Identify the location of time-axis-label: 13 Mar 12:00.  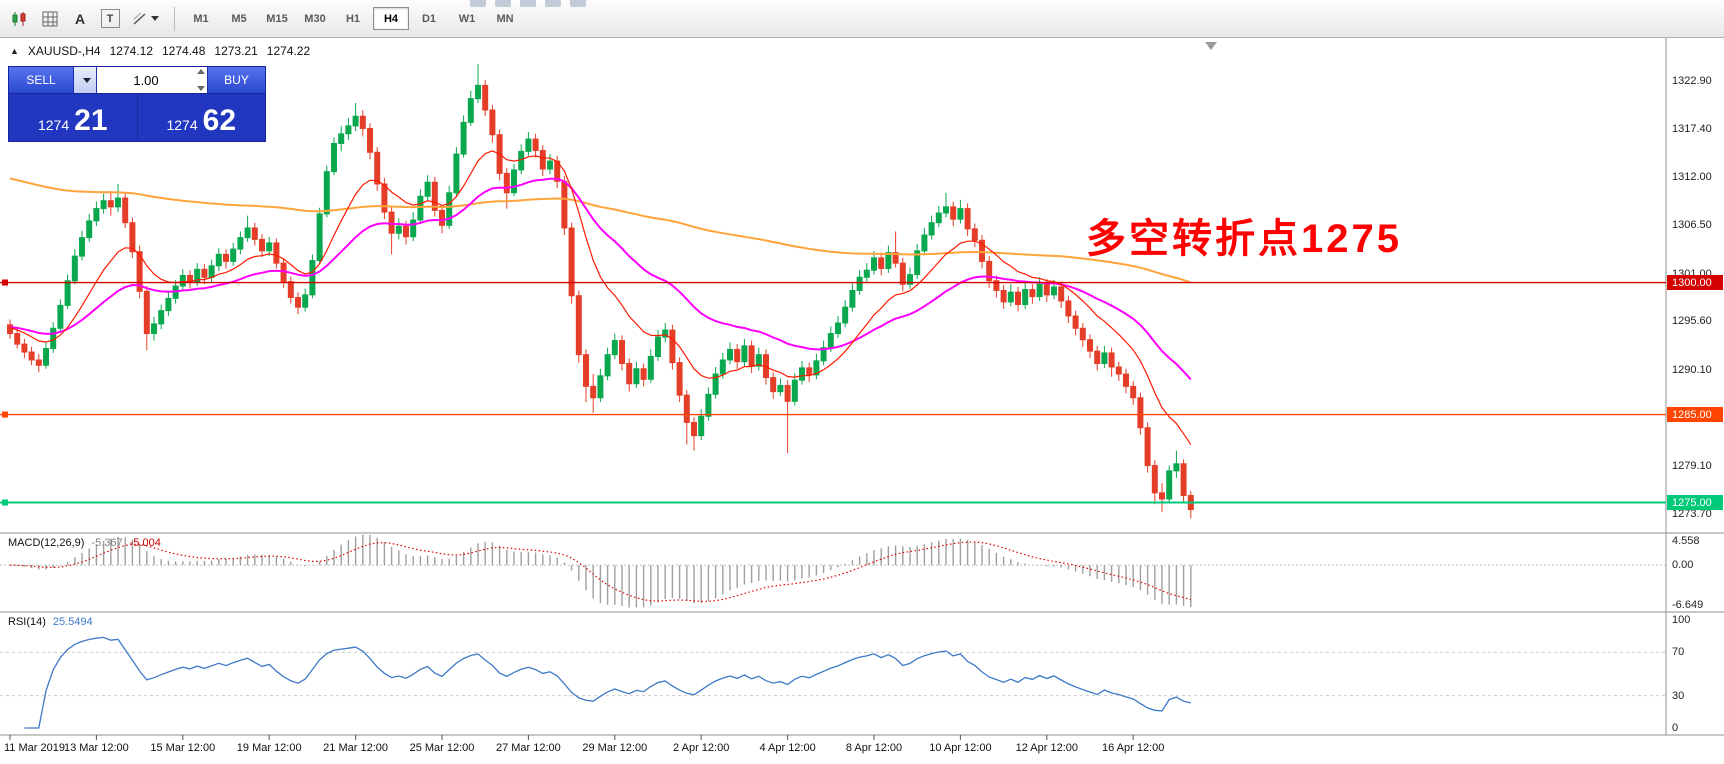
(96, 748).